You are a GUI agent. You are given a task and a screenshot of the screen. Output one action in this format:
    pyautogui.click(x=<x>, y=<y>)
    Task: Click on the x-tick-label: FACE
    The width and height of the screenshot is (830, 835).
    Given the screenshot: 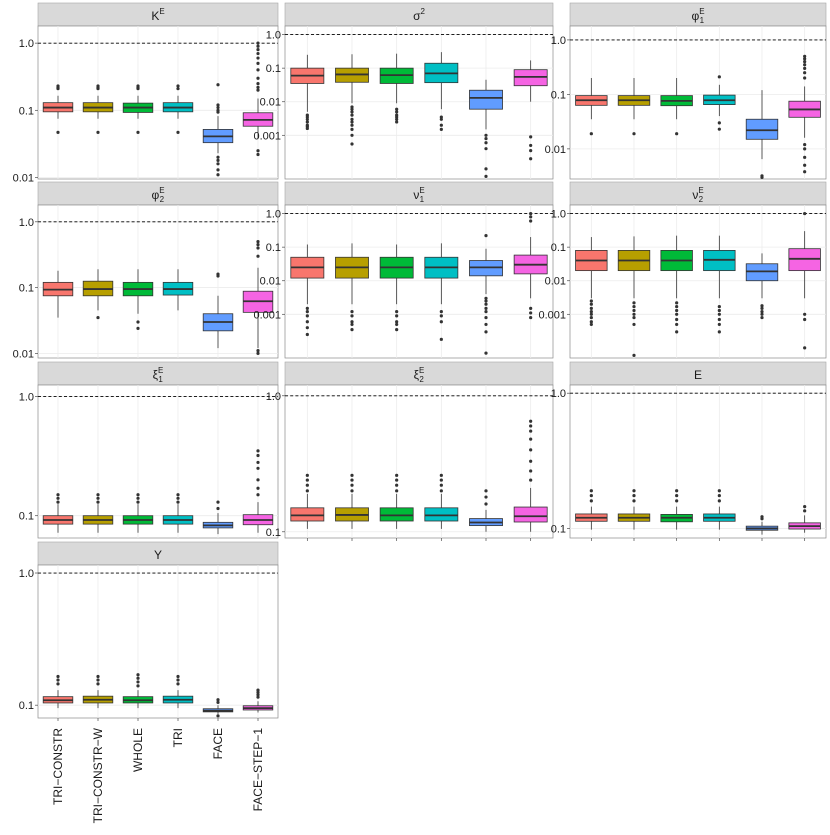 What is the action you would take?
    pyautogui.click(x=218, y=743)
    